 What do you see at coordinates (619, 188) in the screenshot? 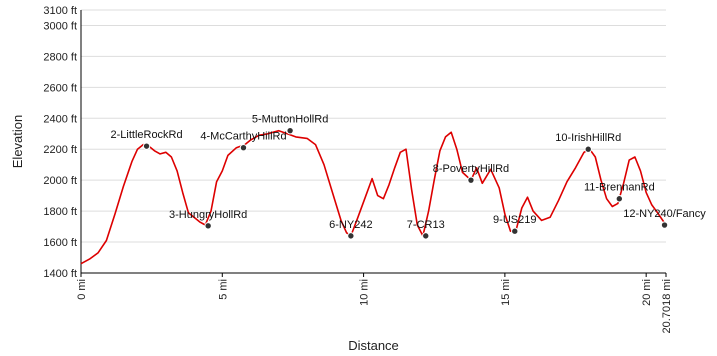
I see `waypoint-label: 11-BrennanRd` at bounding box center [619, 188].